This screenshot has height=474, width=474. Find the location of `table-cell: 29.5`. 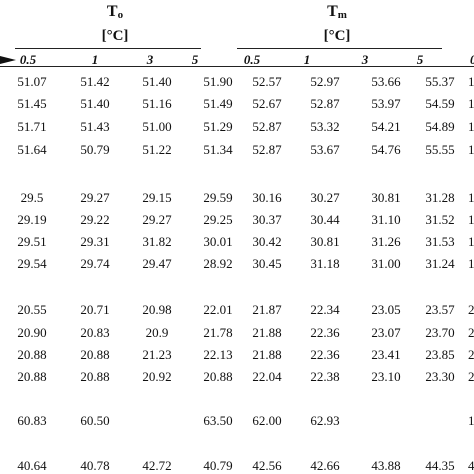

table-cell: 29.5 is located at coordinates (32, 197).